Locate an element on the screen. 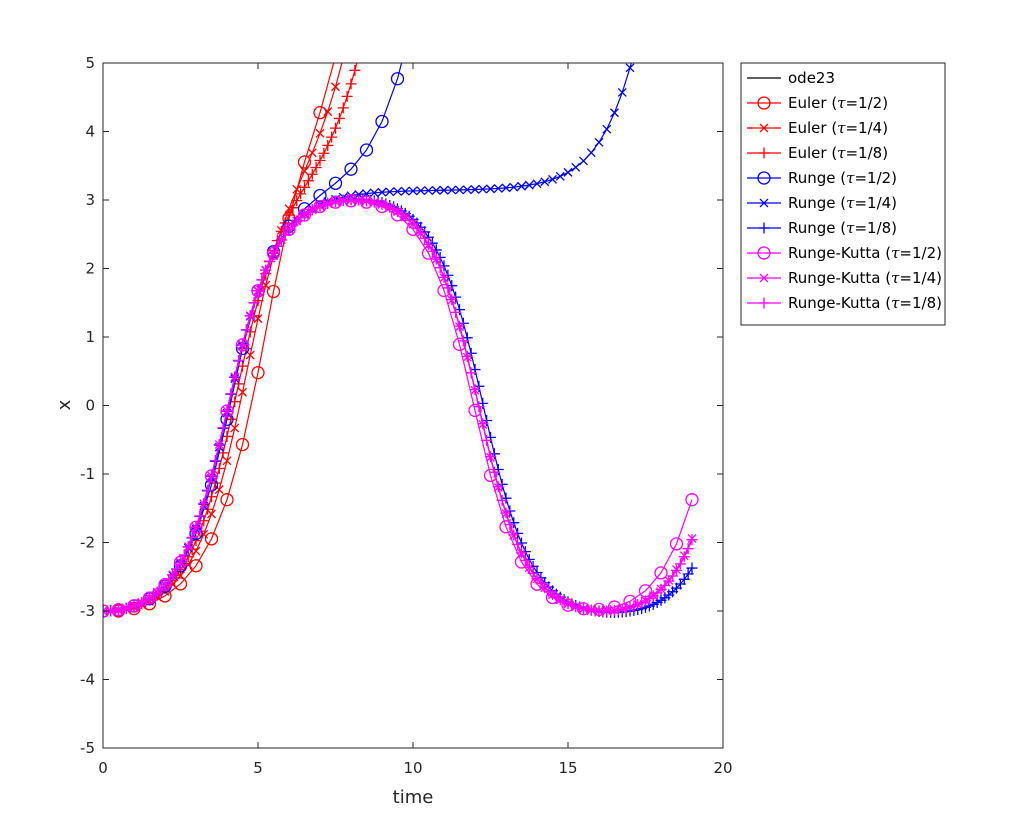 This screenshot has width=1020, height=840. legend-label: Runge (τ=1/4) is located at coordinates (842, 203).